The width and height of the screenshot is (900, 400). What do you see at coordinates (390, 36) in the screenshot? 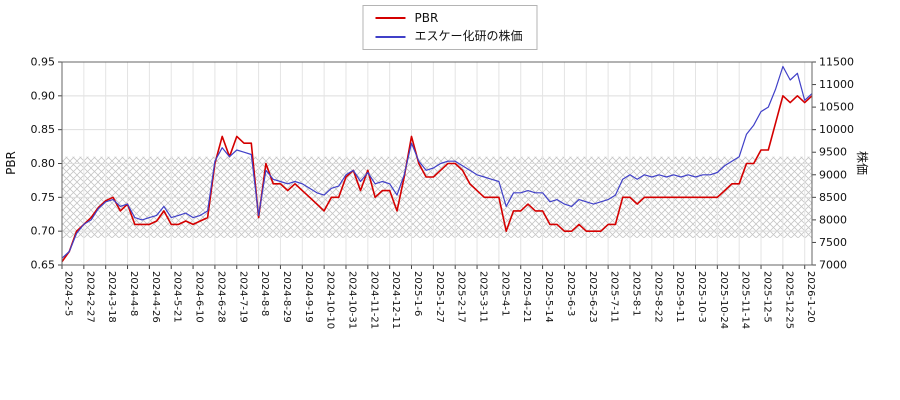
I see `stock-line-swatch` at bounding box center [390, 36].